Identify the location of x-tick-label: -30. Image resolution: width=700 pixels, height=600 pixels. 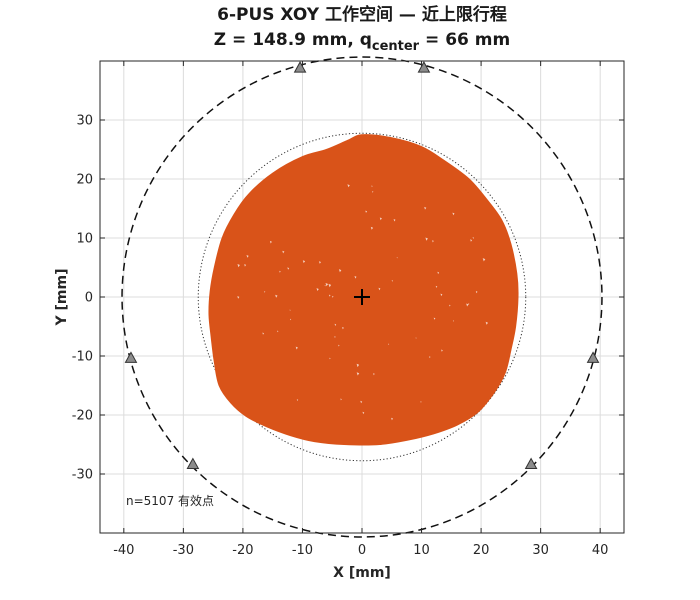
(183, 550).